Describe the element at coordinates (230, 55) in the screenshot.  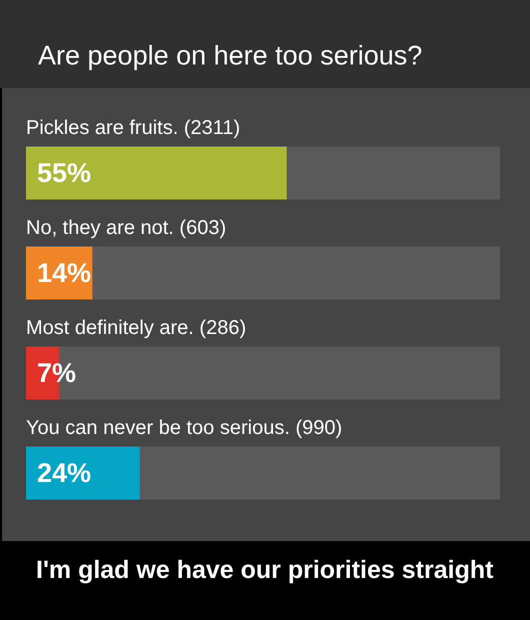
I see `chart-title: Are people on here too serious?` at that location.